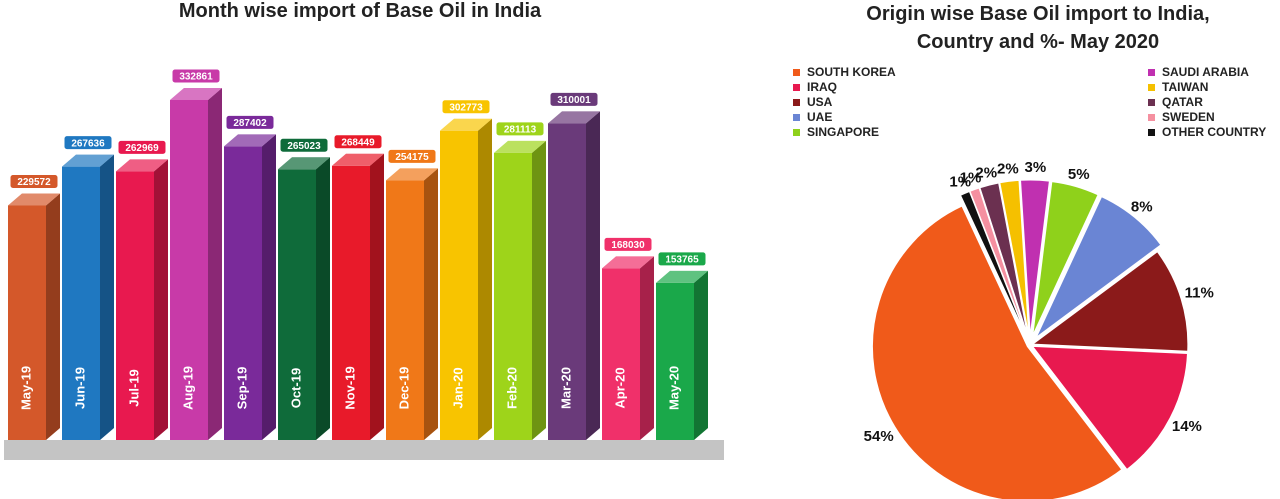  I want to click on value-label: 54%, so click(879, 436).